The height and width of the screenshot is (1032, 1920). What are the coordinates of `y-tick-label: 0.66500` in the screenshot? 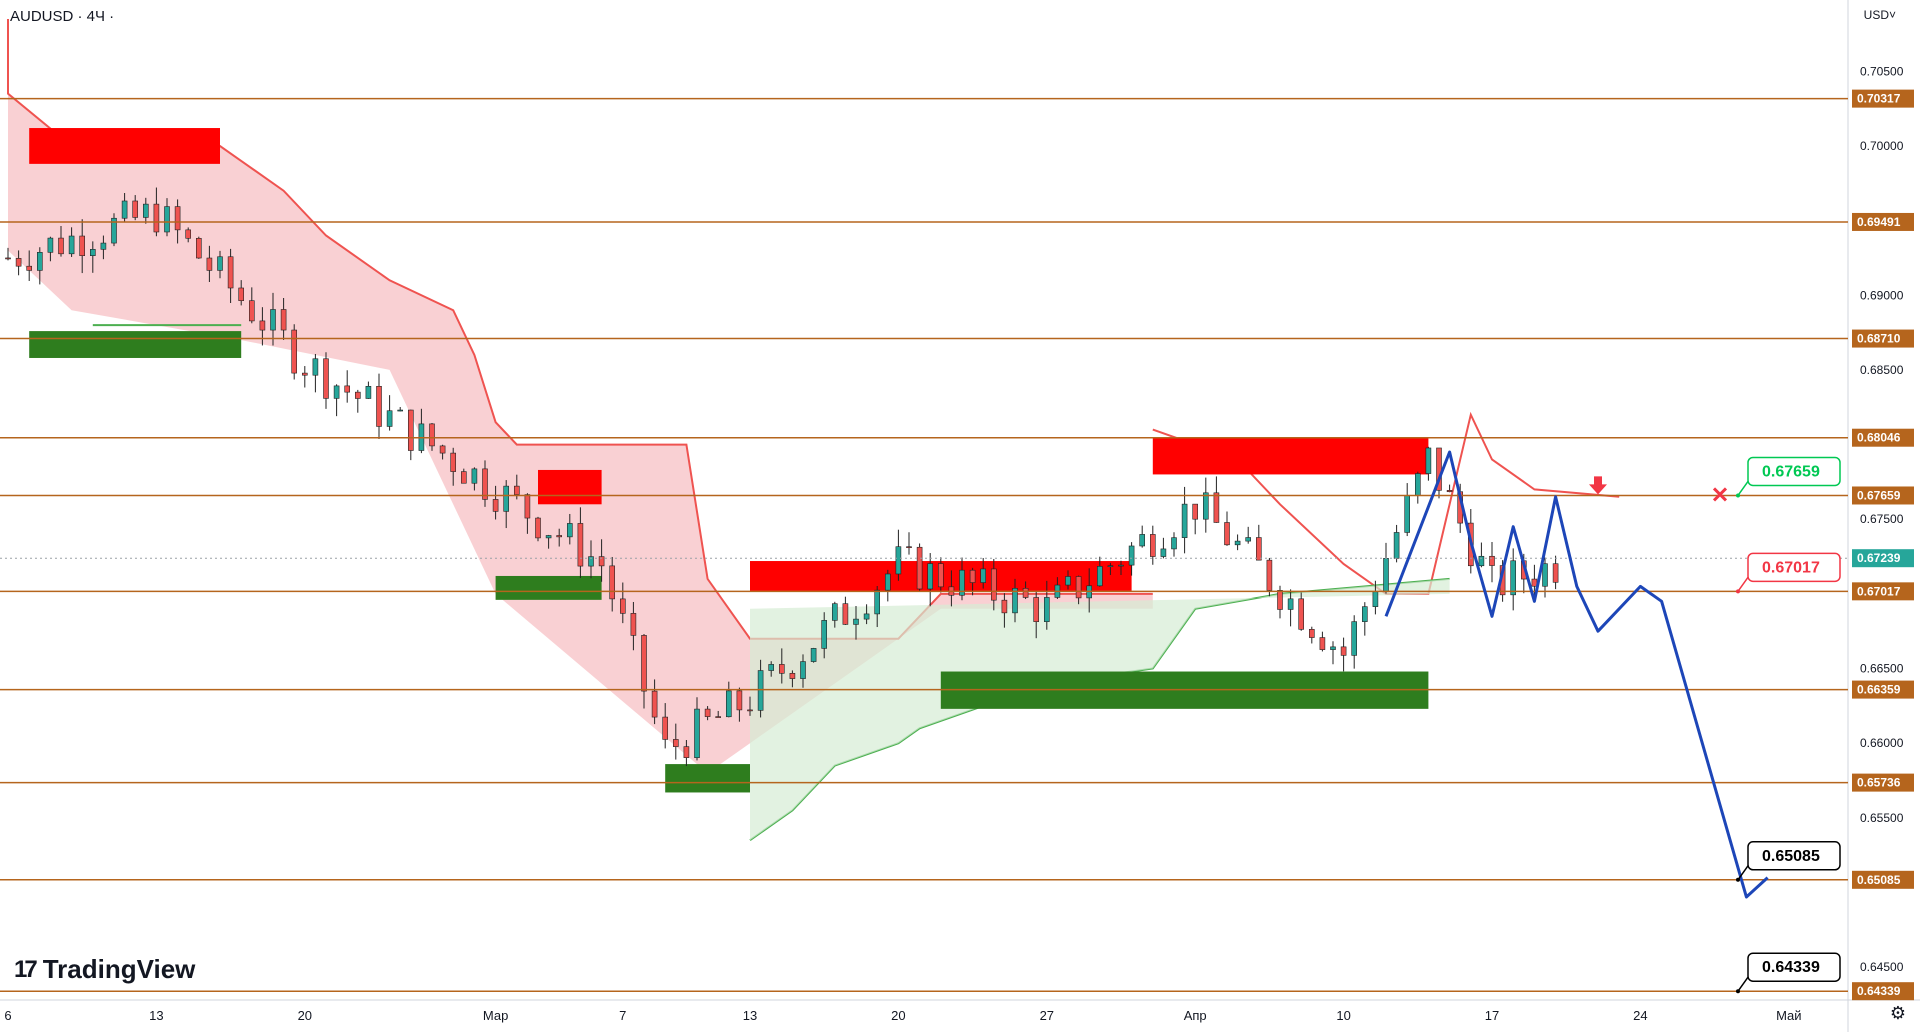 It's located at (1882, 669).